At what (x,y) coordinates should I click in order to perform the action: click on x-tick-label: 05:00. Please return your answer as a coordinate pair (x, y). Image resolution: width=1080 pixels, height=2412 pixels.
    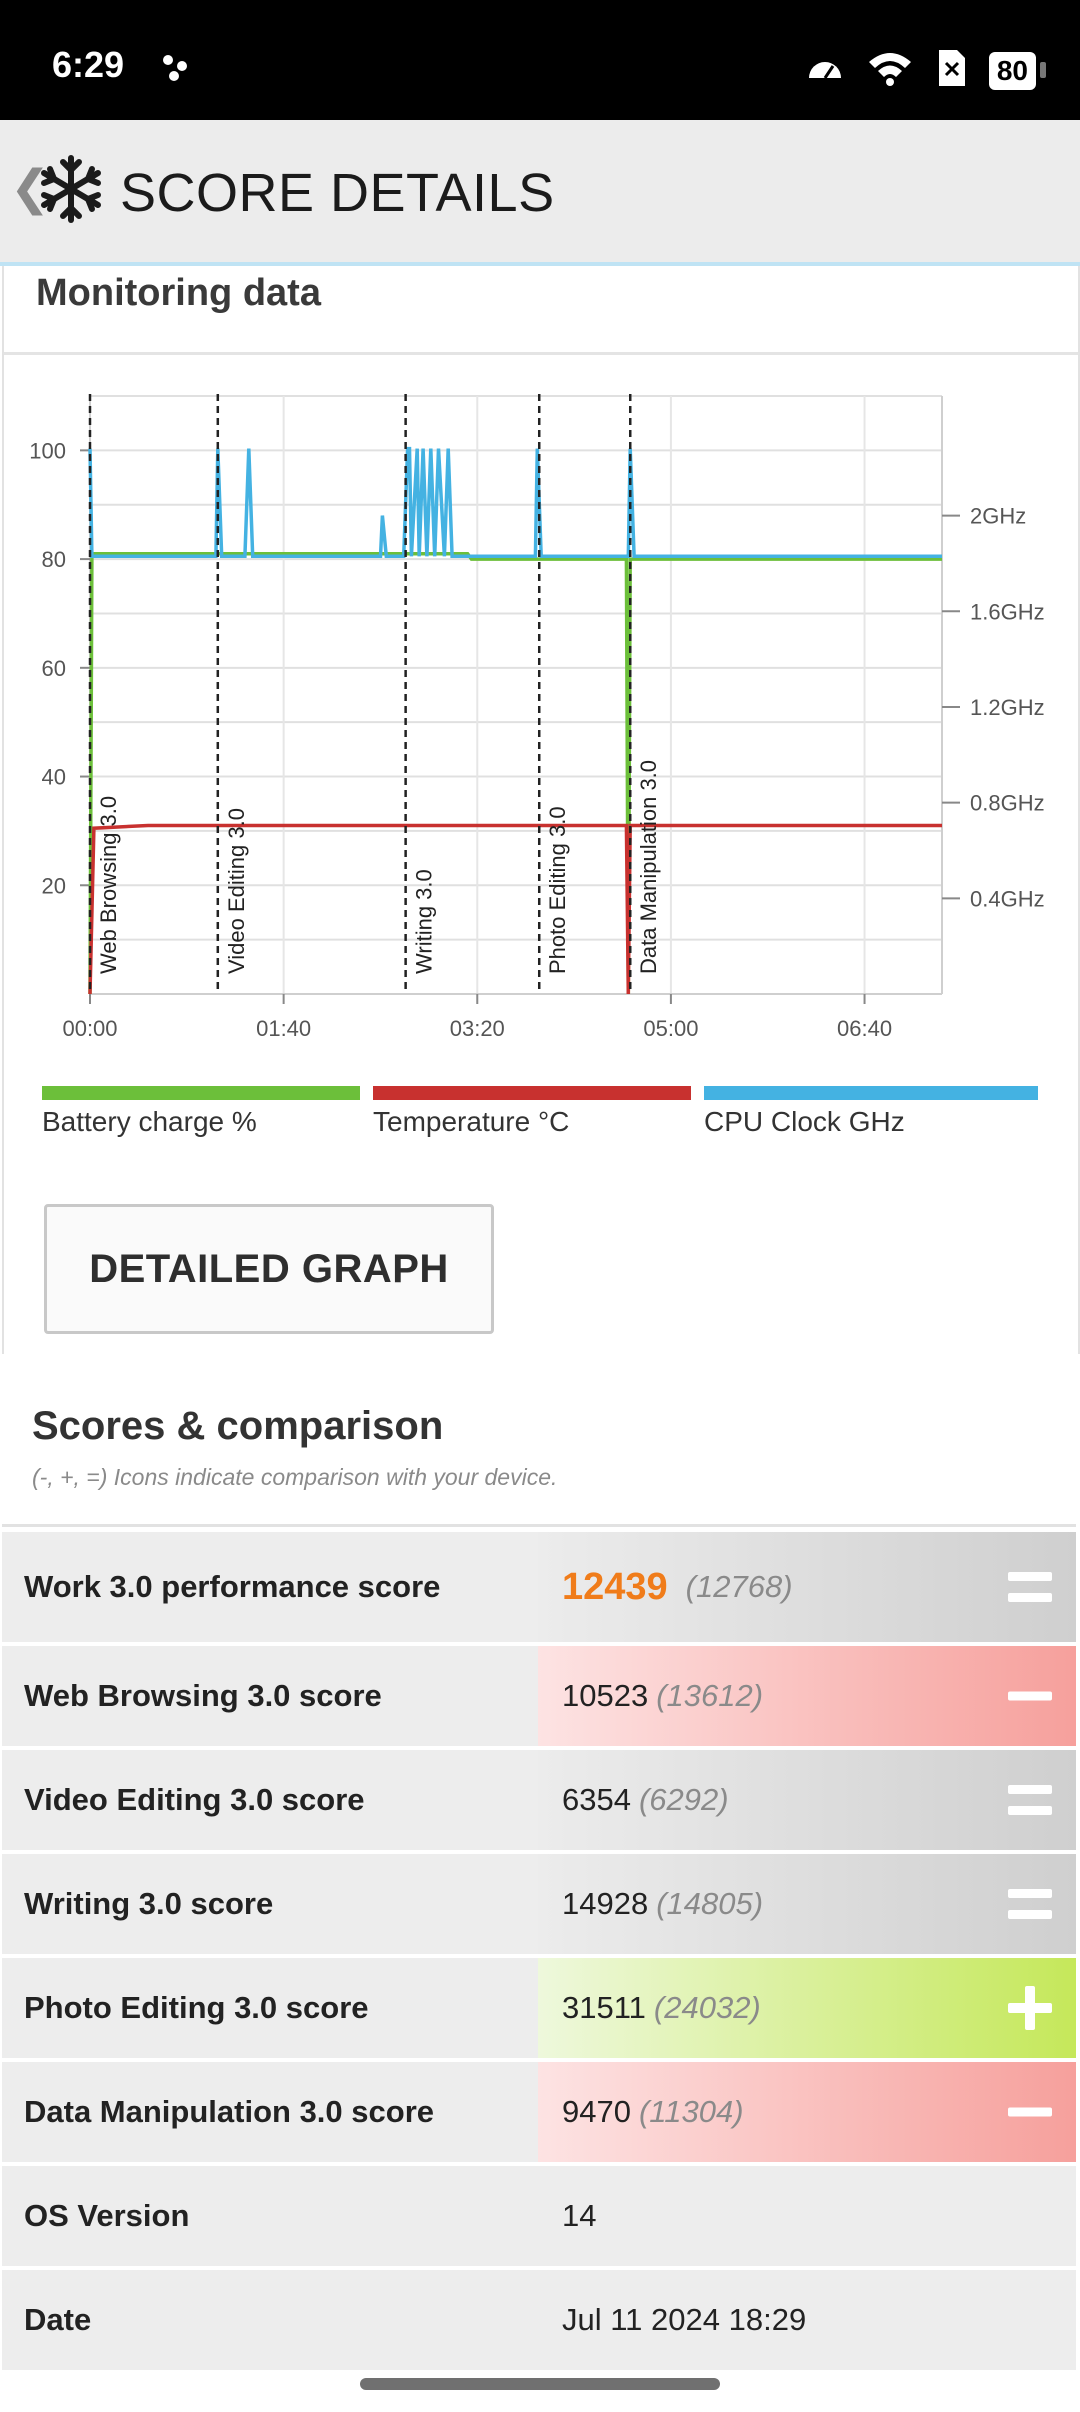
    Looking at the image, I should click on (670, 1028).